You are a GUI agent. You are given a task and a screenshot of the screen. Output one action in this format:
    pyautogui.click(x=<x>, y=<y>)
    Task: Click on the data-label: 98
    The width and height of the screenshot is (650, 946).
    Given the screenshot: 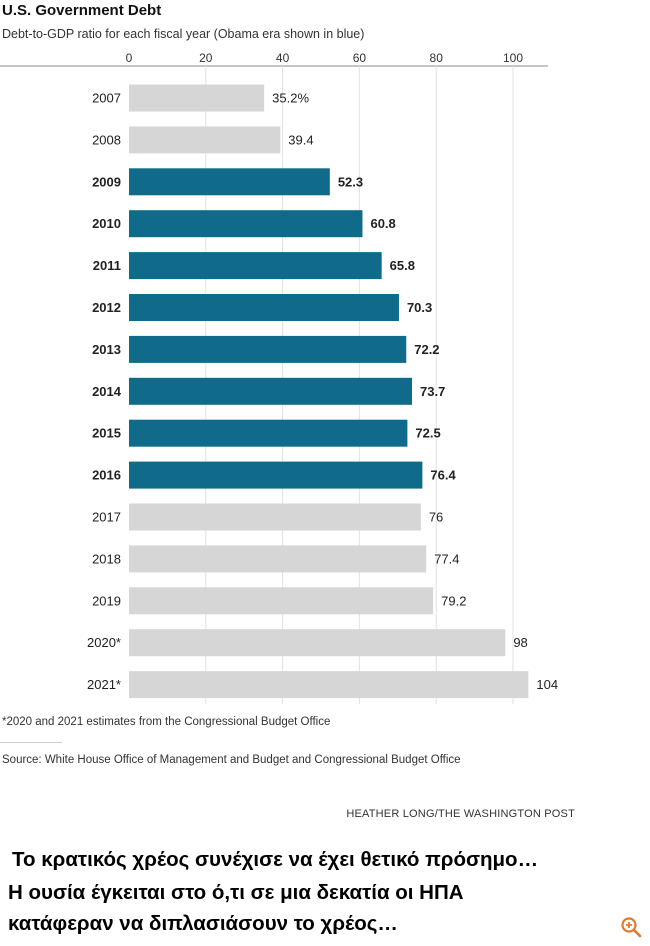 What is the action you would take?
    pyautogui.click(x=520, y=642)
    